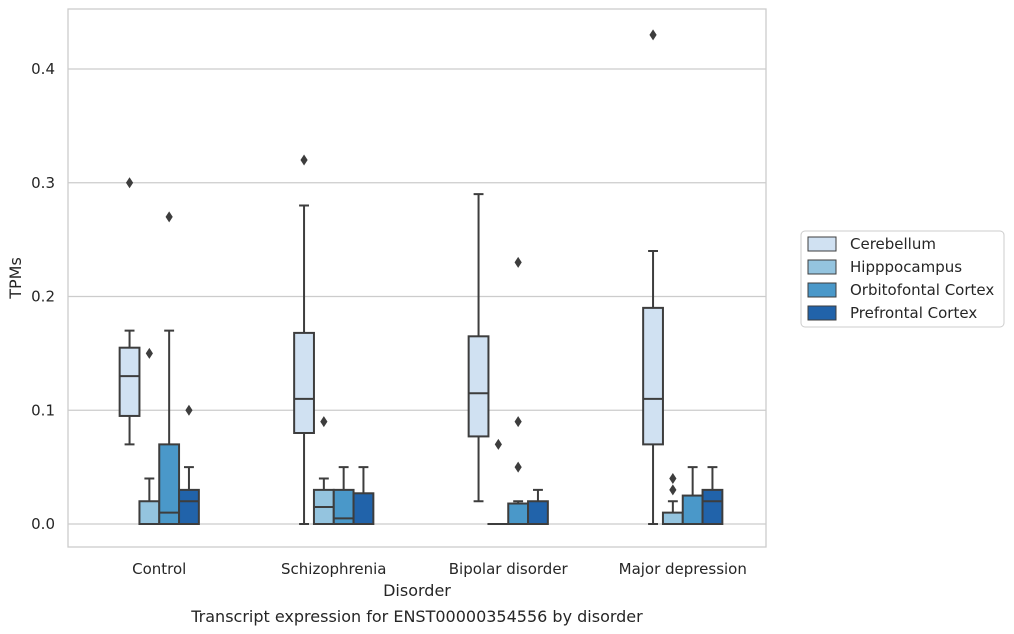 The width and height of the screenshot is (1014, 634). What do you see at coordinates (822, 290) in the screenshot?
I see `legend-swatch-orbitofontal-cortex` at bounding box center [822, 290].